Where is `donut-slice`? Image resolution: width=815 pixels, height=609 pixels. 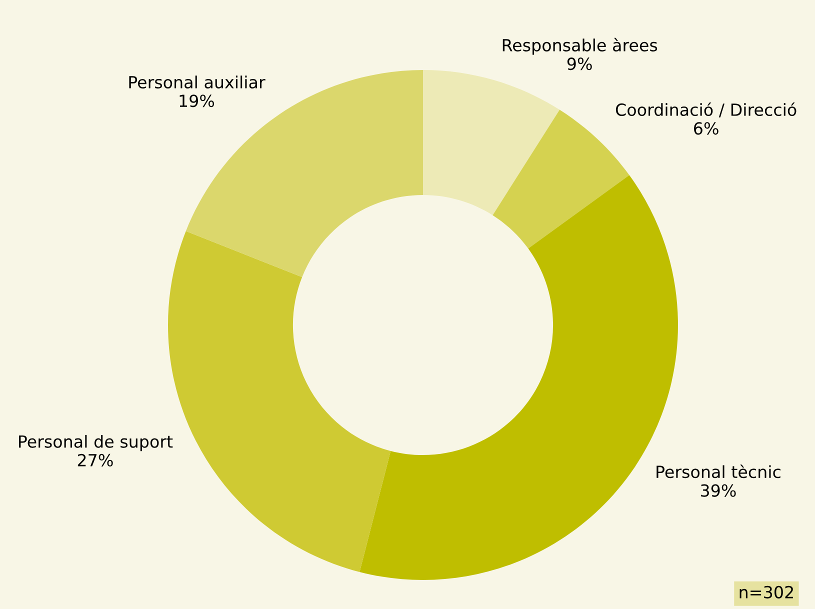 donut-slice is located at coordinates (491, 143).